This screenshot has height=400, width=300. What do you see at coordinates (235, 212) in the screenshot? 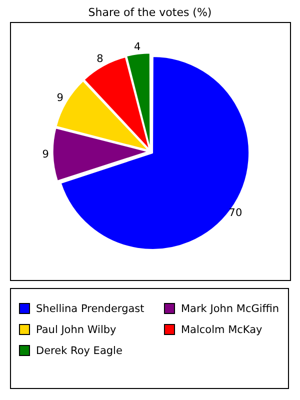
I see `data-label: 70` at bounding box center [235, 212].